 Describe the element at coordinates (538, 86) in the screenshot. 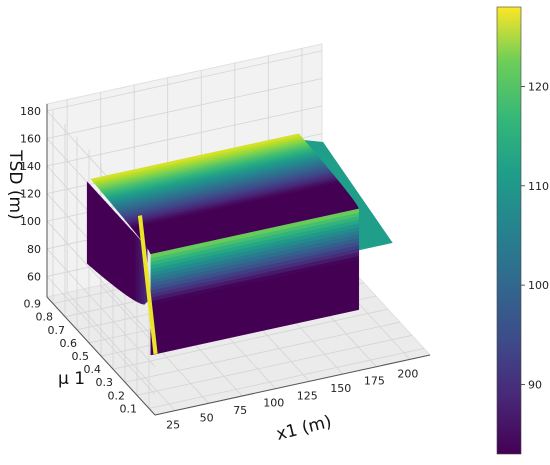

I see `colorbar-tick-label: 120` at that location.